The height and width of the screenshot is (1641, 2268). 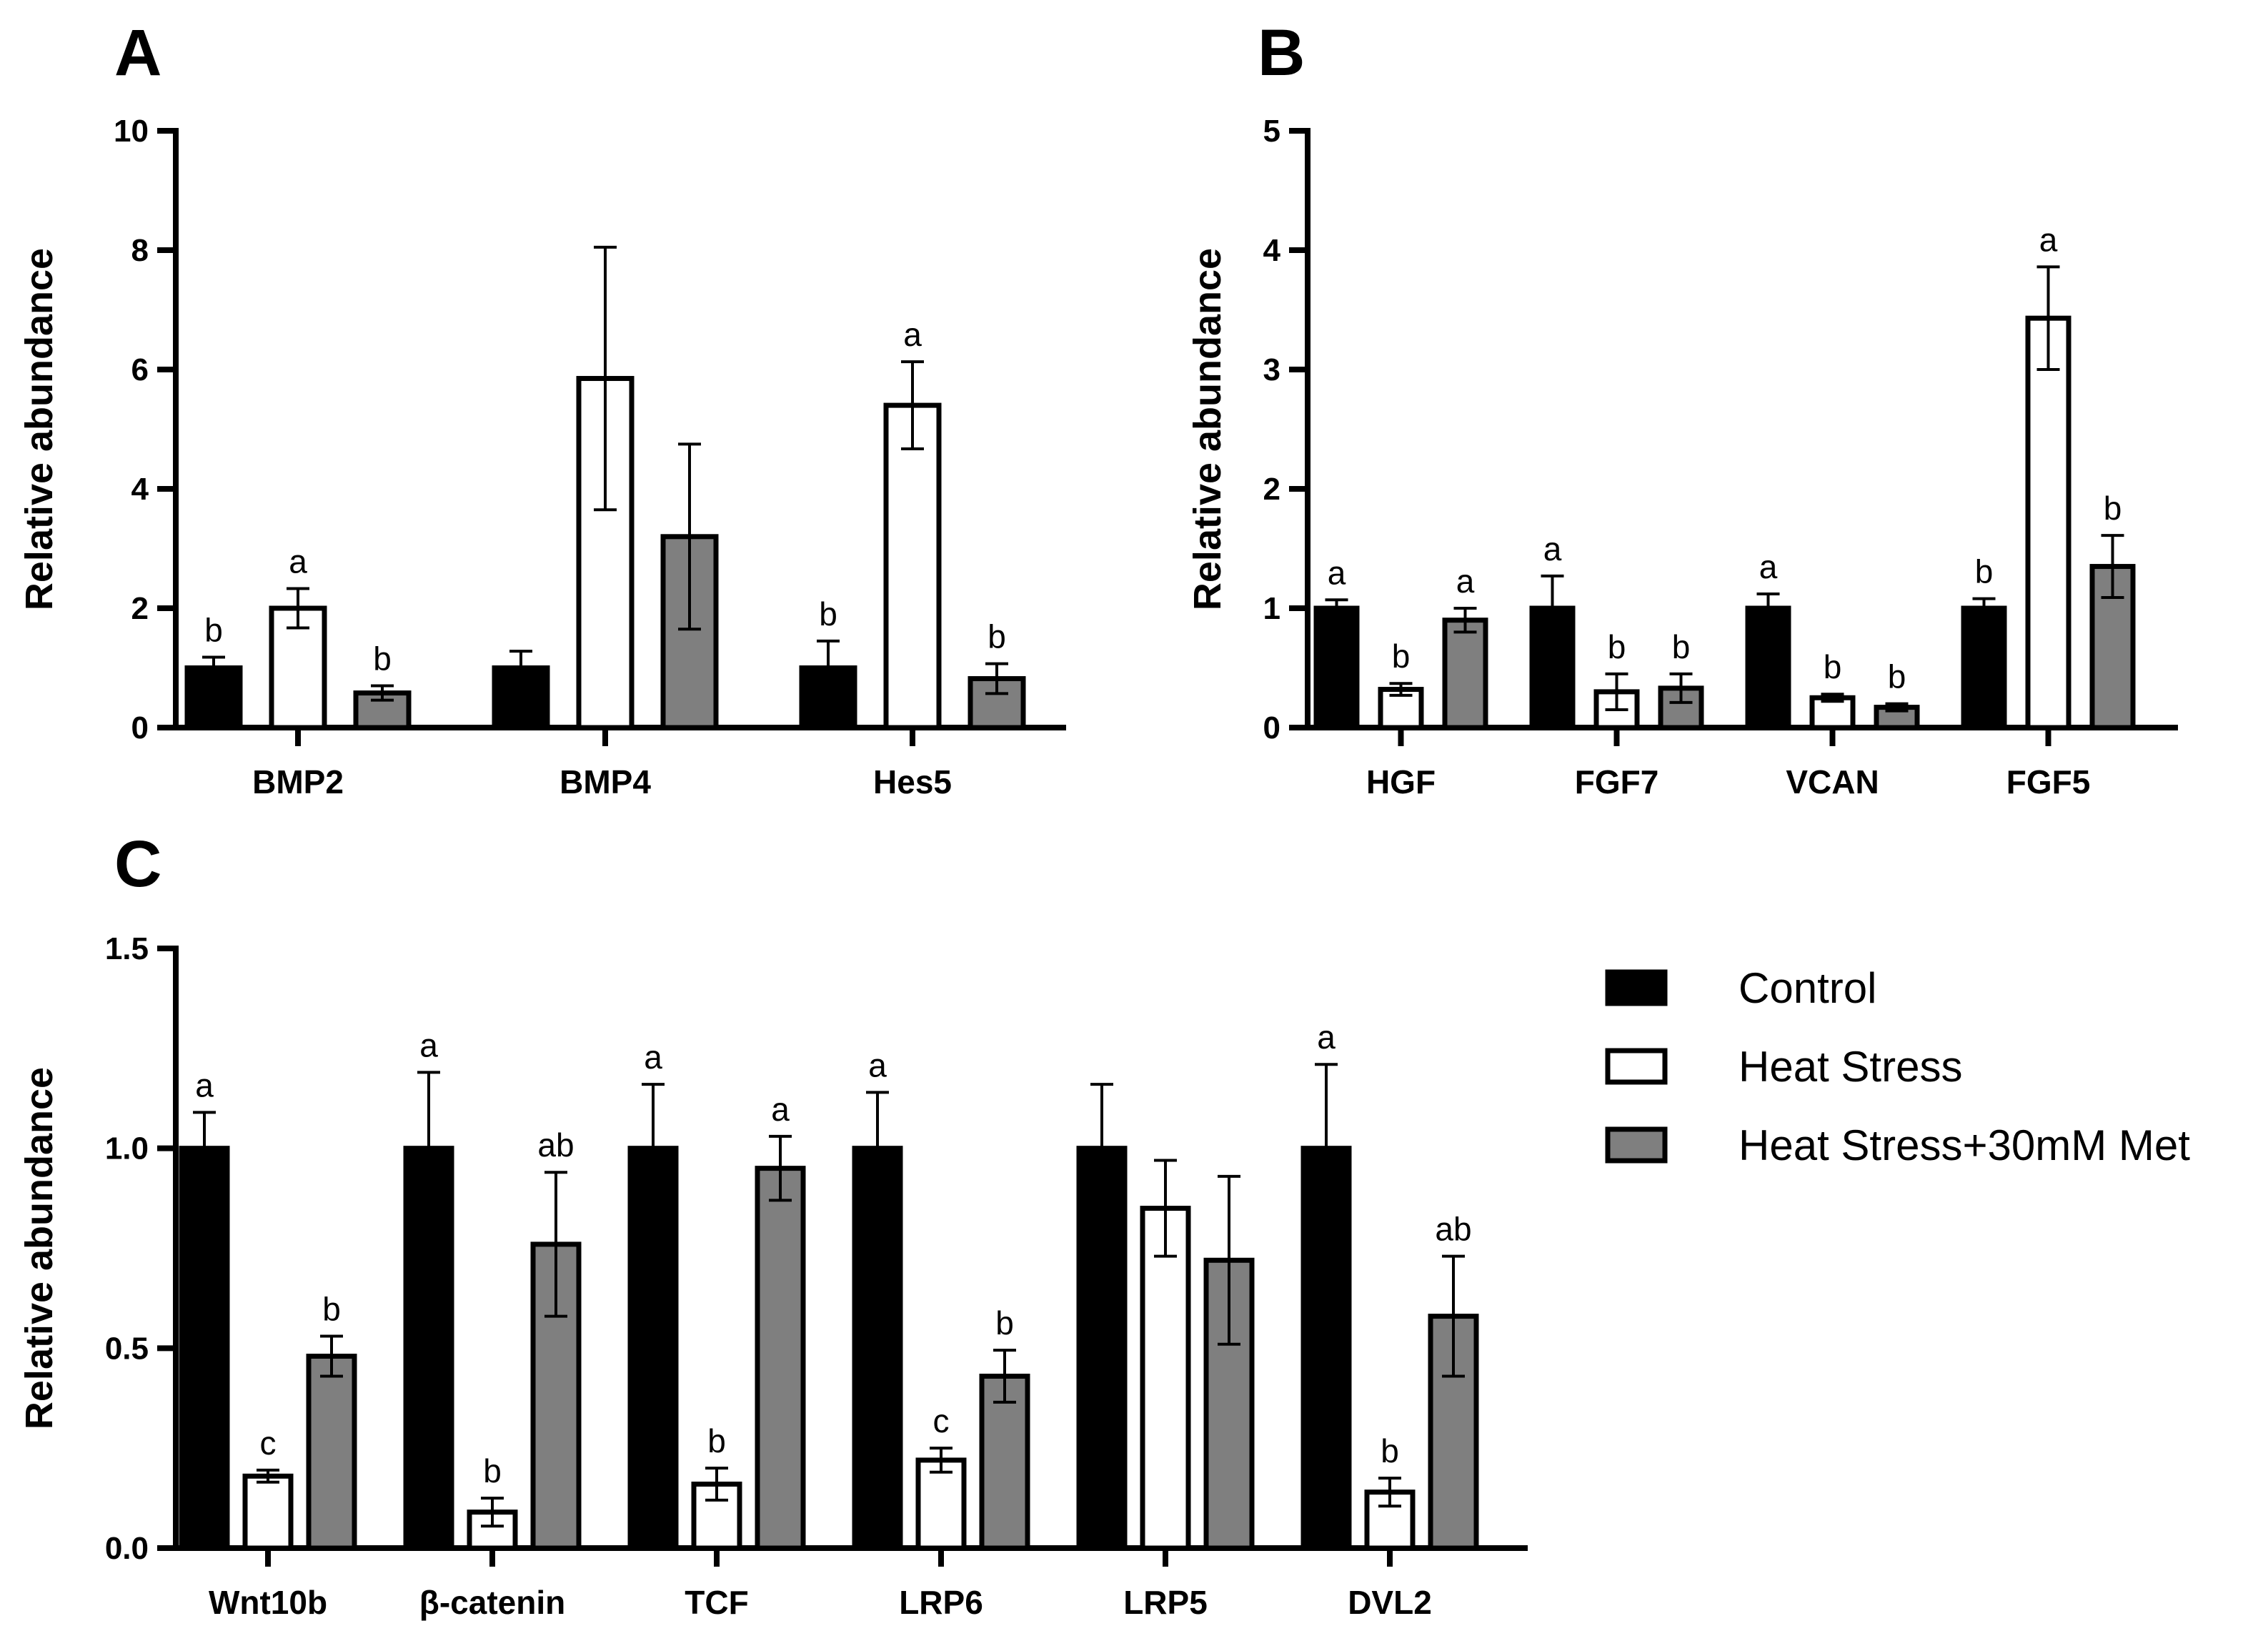 What do you see at coordinates (2048, 781) in the screenshot?
I see `x-tick-label-fgf5: FGF5` at bounding box center [2048, 781].